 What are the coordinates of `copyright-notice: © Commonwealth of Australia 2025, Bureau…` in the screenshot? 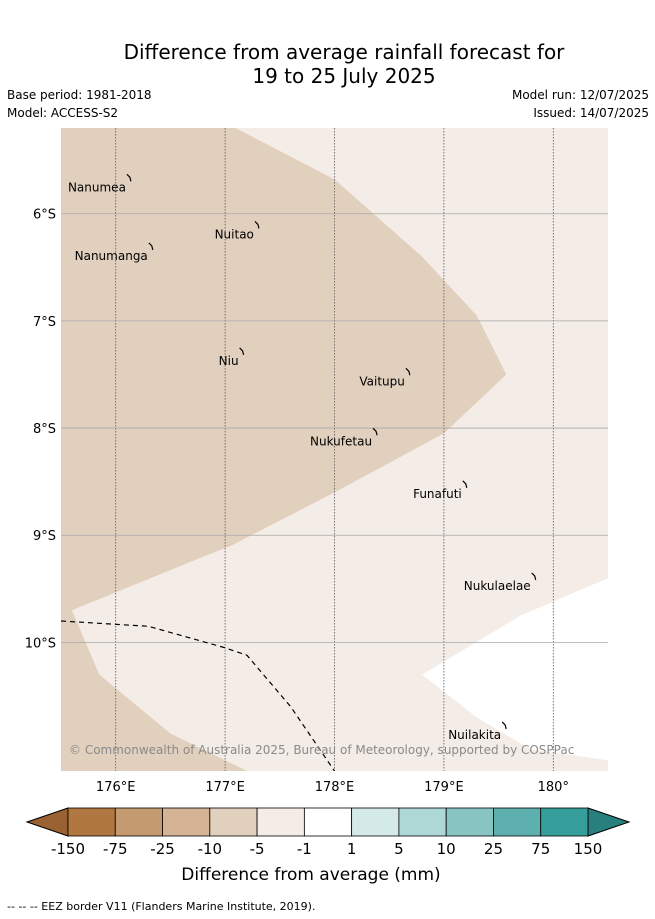 It's located at (321, 750).